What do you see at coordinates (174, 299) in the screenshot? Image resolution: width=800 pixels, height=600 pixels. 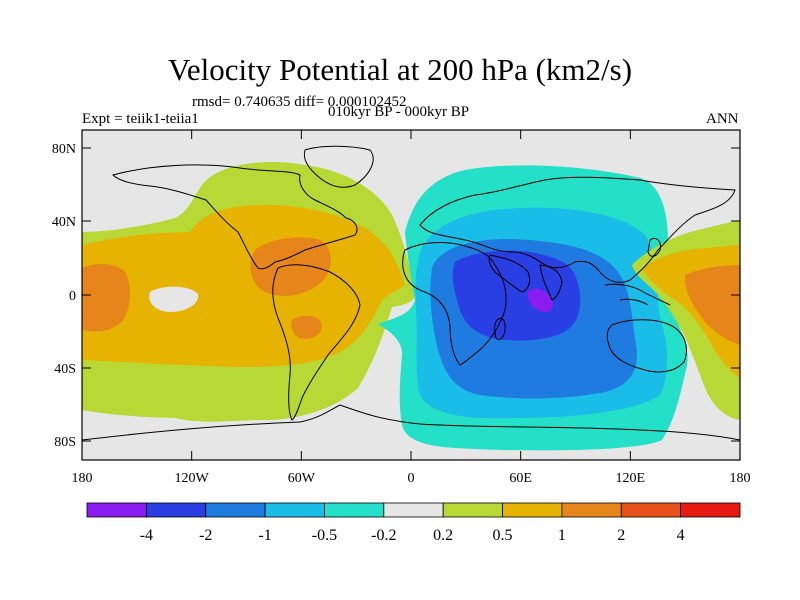 I see `neutral-hole` at bounding box center [174, 299].